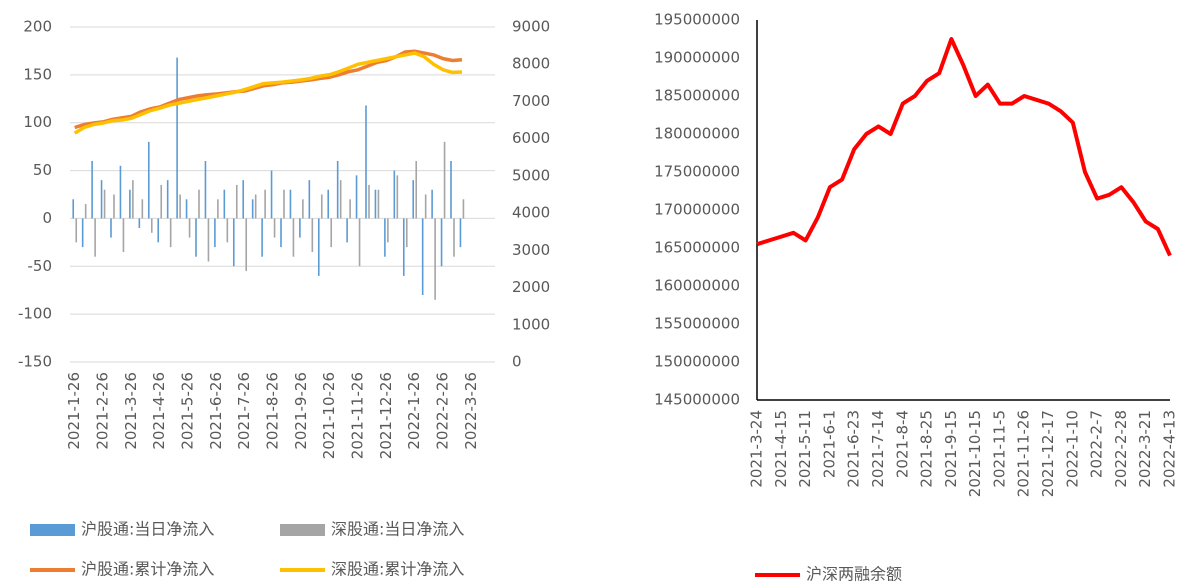  Describe the element at coordinates (878, 449) in the screenshot. I see `x-tick-label: 2021-7-14` at that location.